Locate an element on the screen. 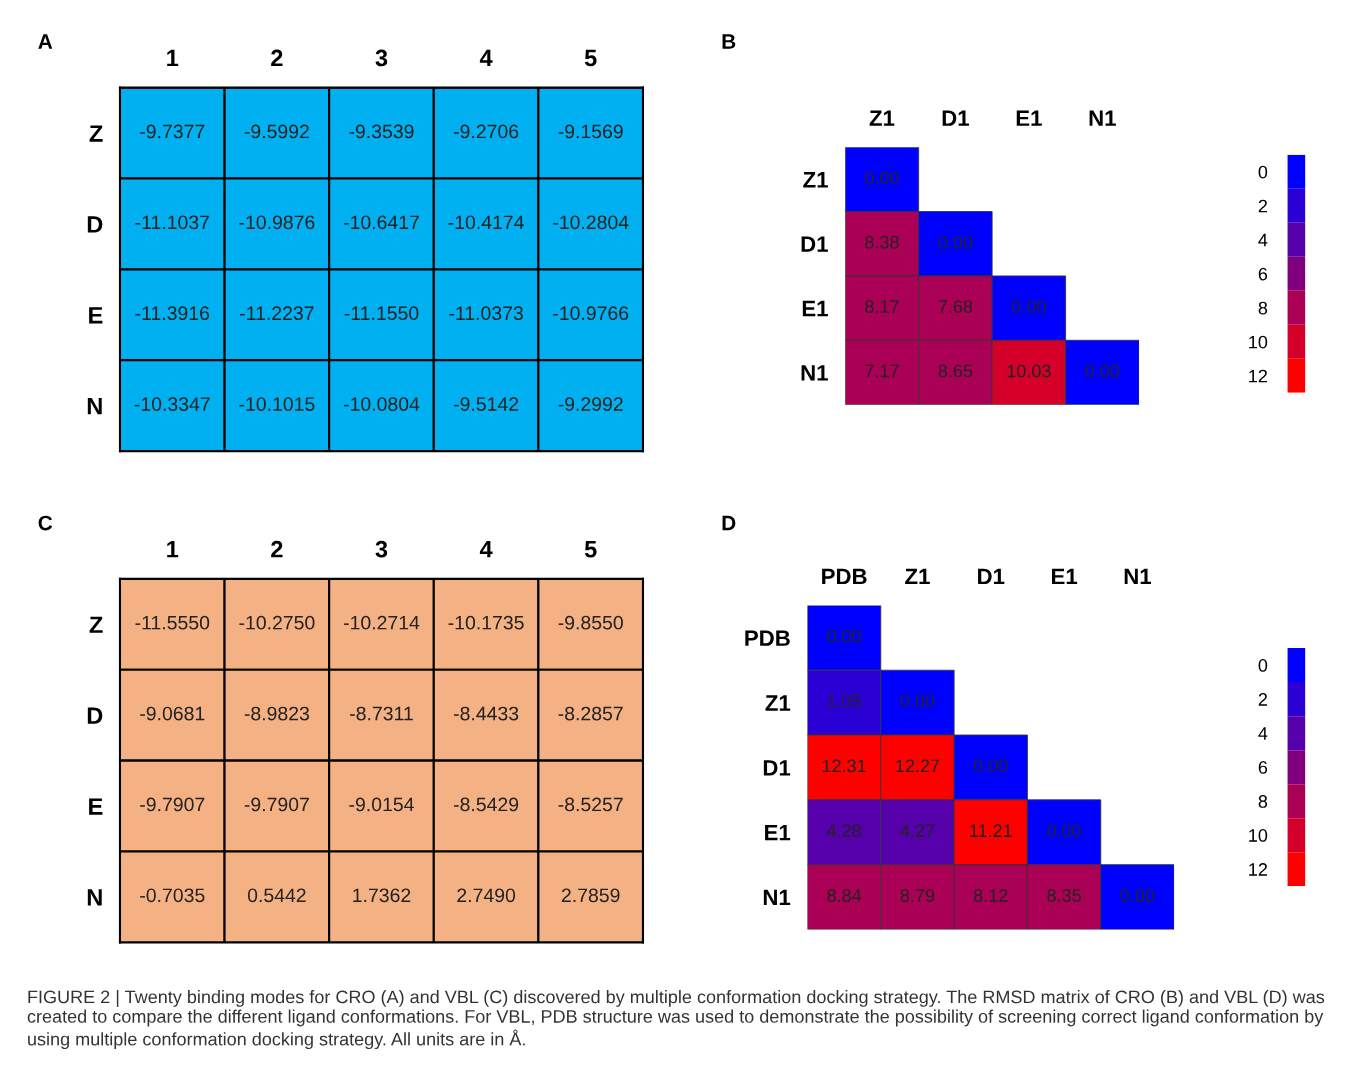 The image size is (1348, 1082). data-label: -10.2750 is located at coordinates (277, 622).